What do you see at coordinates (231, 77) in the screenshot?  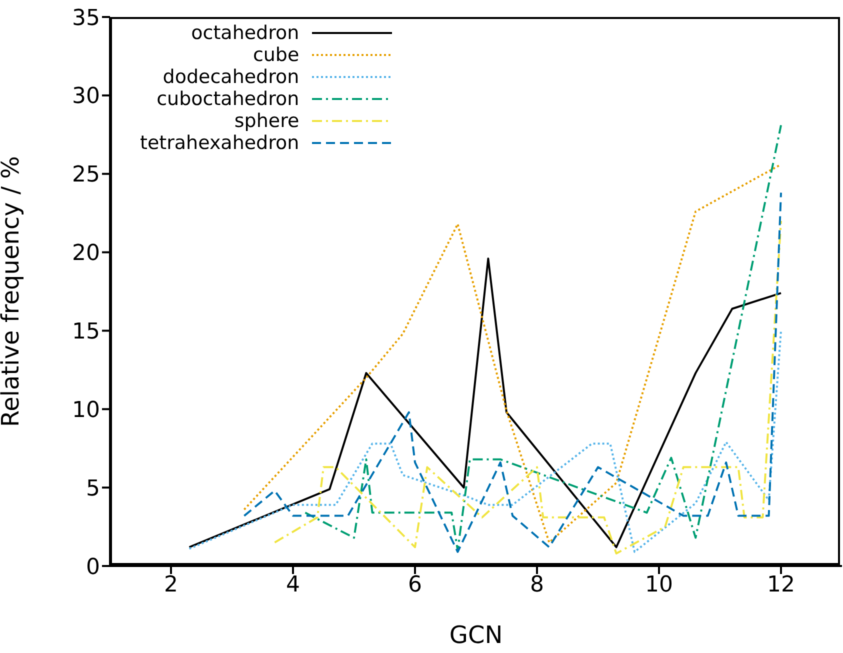 I see `legend-label: dodecahedron` at bounding box center [231, 77].